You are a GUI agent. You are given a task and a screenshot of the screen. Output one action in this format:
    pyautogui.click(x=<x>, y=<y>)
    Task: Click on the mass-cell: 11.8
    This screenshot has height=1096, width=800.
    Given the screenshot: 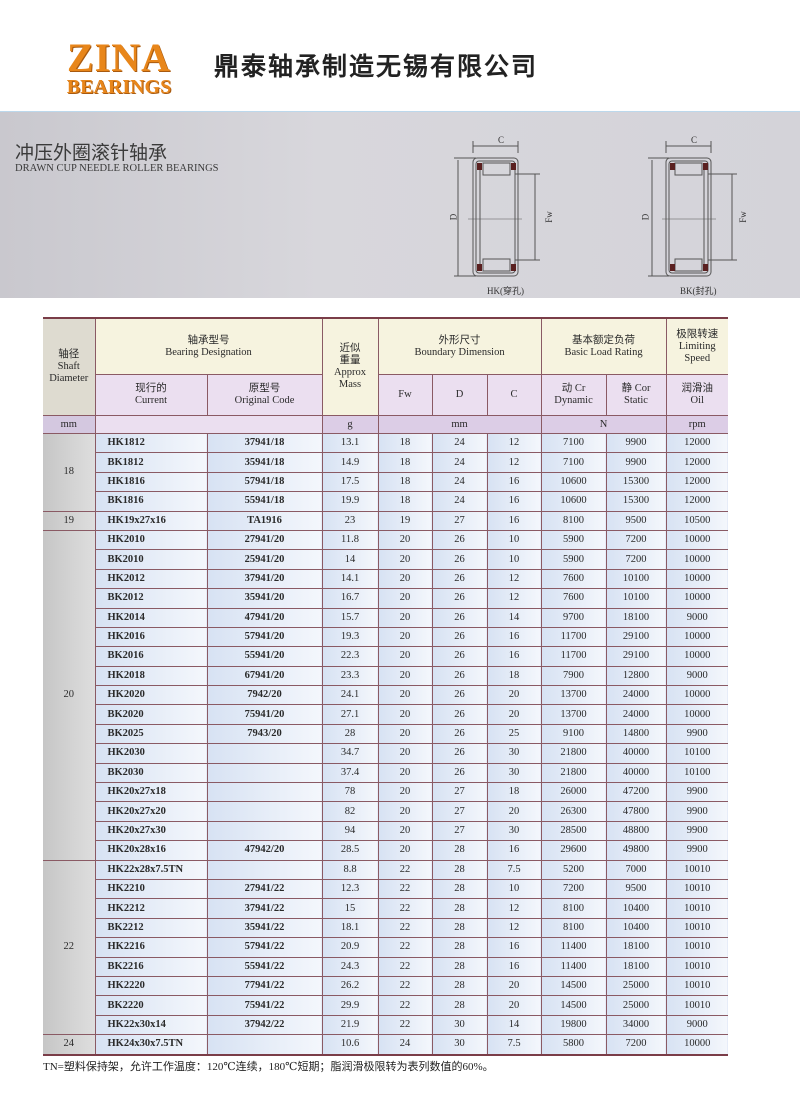 What is the action you would take?
    pyautogui.click(x=350, y=540)
    